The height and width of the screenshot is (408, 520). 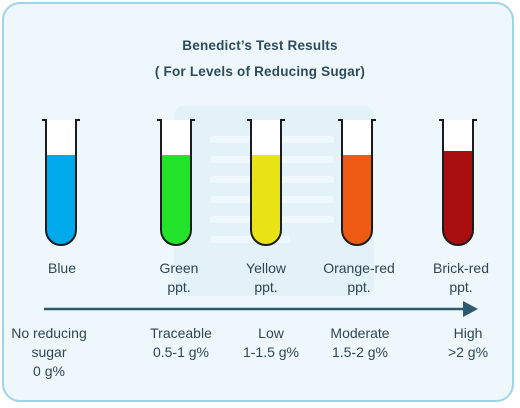 What do you see at coordinates (266, 277) in the screenshot?
I see `result-label-yellow: Yellow ppt.` at bounding box center [266, 277].